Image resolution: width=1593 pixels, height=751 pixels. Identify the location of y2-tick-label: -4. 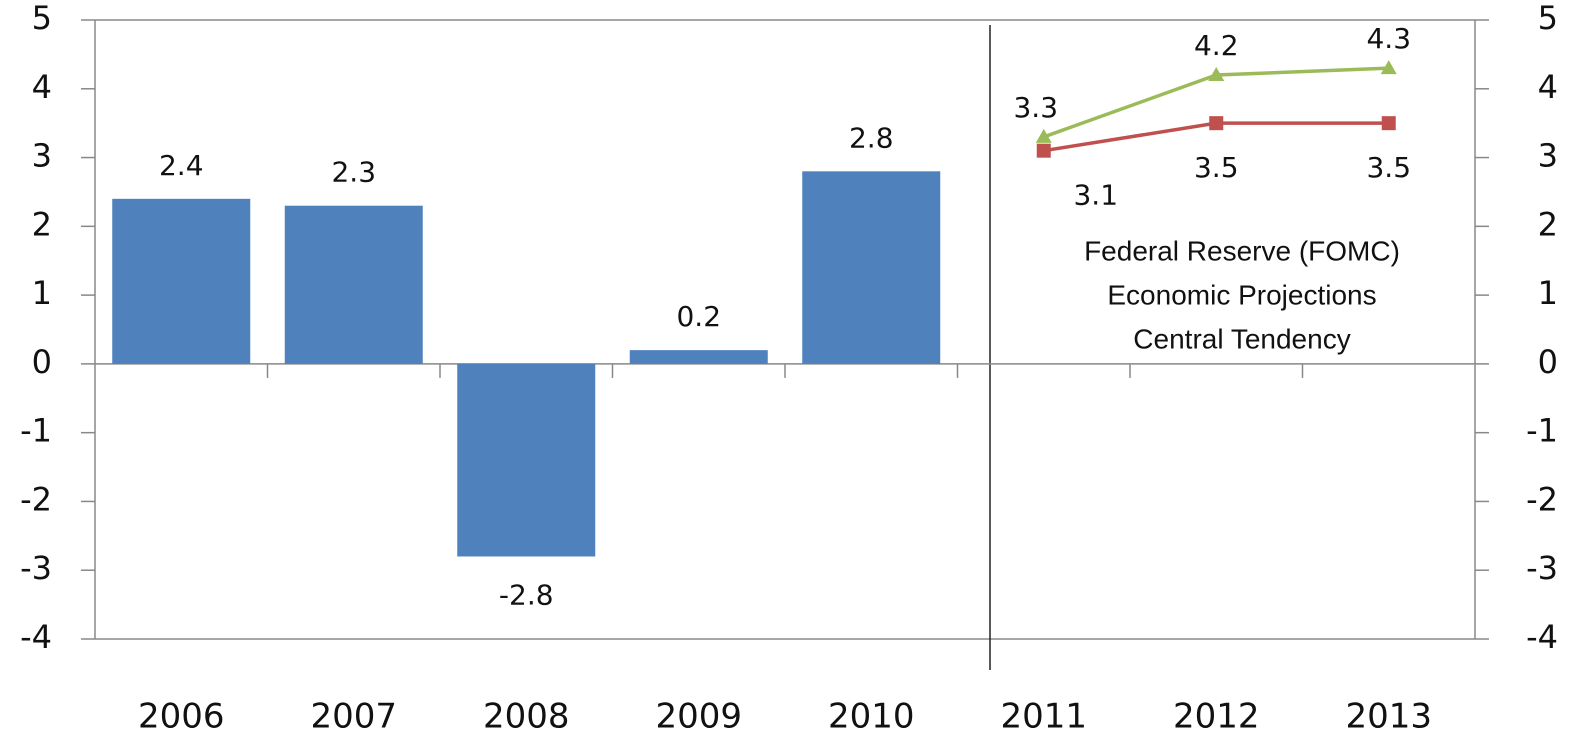
(1542, 637).